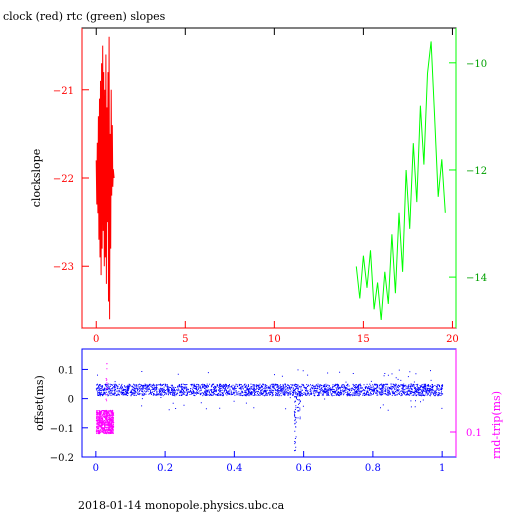 This screenshot has height=512, width=512. What do you see at coordinates (96, 468) in the screenshot?
I see `bottom-x-tick-label: 0` at bounding box center [96, 468].